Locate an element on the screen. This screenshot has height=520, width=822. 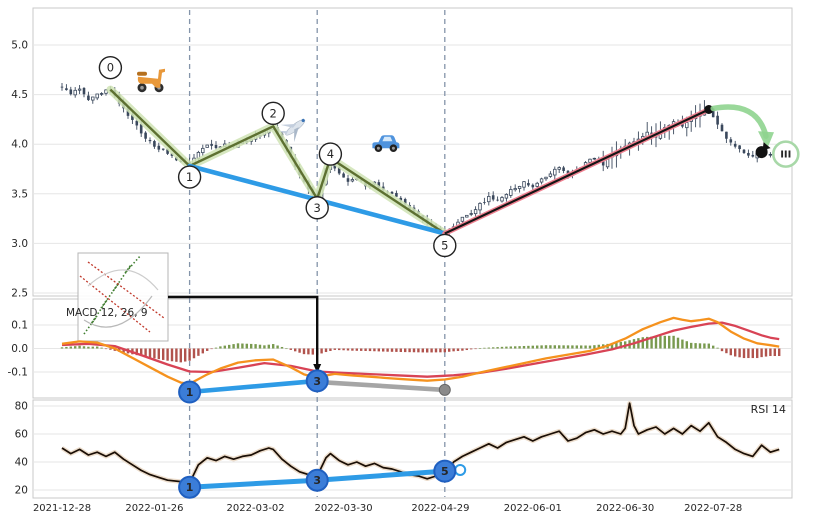
blue-marker-label: 5 is located at coordinates (445, 471).